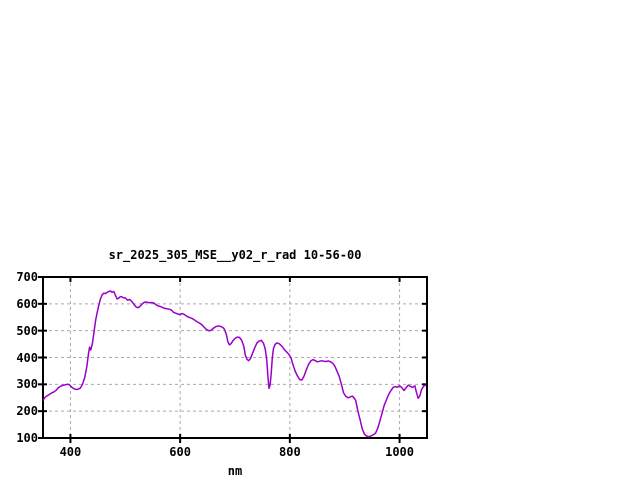 The image size is (640, 480). What do you see at coordinates (27, 330) in the screenshot?
I see `y-tick-label: 500` at bounding box center [27, 330].